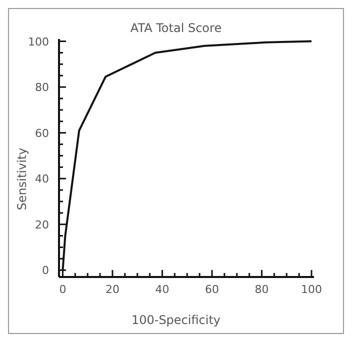 The height and width of the screenshot is (342, 352). Describe the element at coordinates (42, 179) in the screenshot. I see `y-tick-label: 40` at that location.